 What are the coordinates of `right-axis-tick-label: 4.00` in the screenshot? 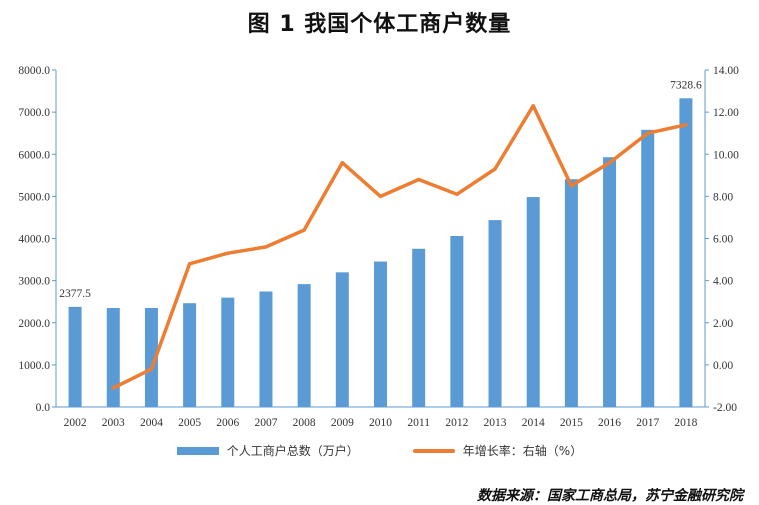 It's located at (723, 282).